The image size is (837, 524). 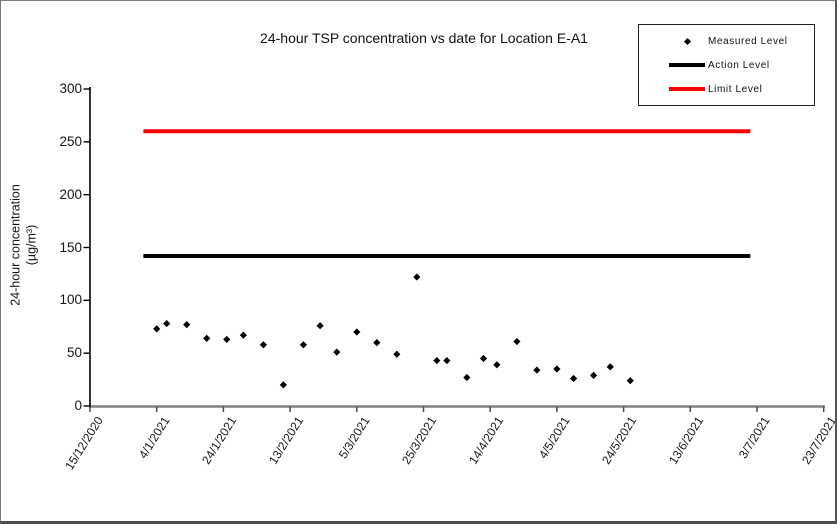 I want to click on legend-label-action: Action Level, so click(x=739, y=65).